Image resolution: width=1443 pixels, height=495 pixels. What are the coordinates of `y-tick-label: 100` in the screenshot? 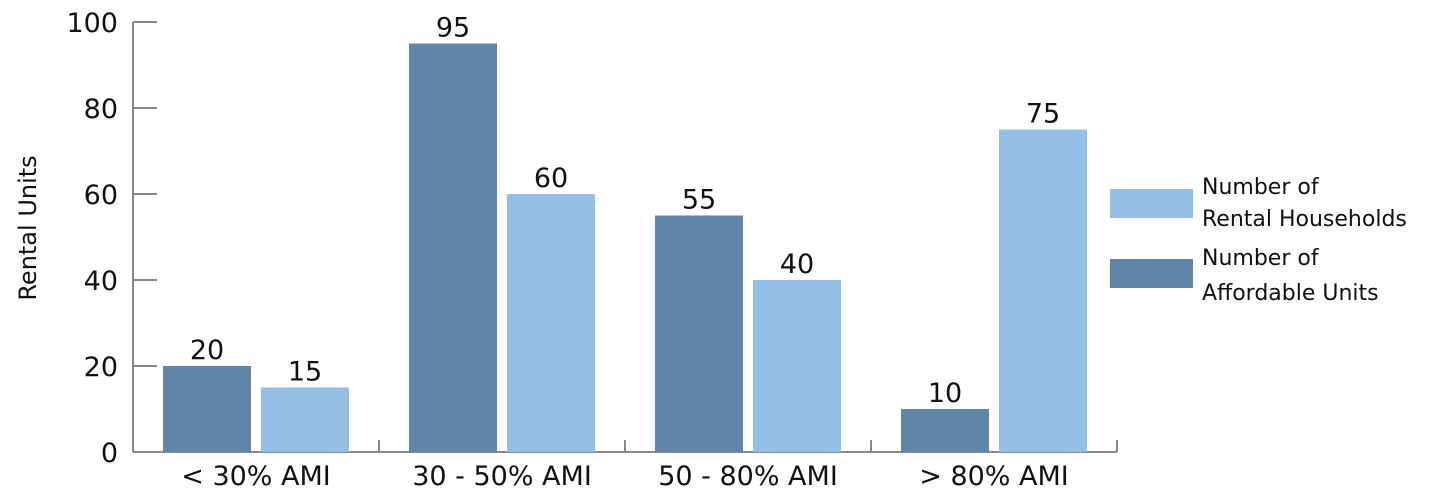 It's located at (92, 23).